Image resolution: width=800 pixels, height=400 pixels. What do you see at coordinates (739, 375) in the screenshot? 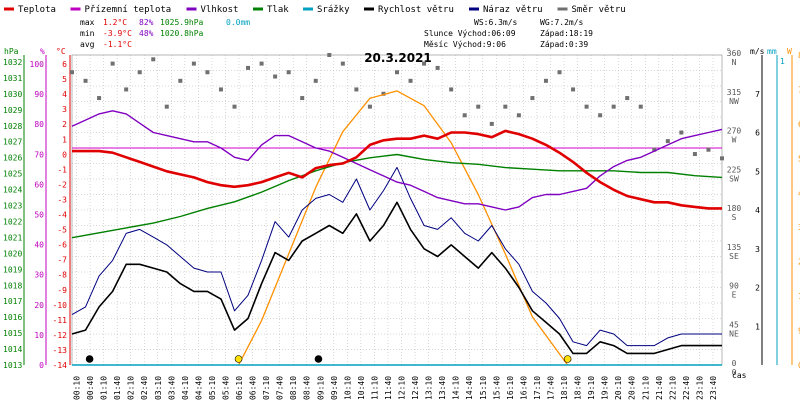
I see `x-axis-label: čas` at bounding box center [739, 375].